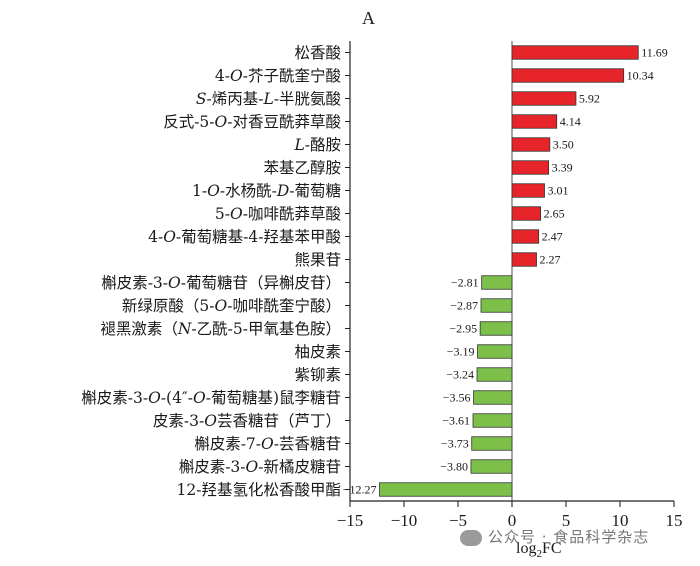 The image size is (700, 566). What do you see at coordinates (278, 214) in the screenshot?
I see `category-label: 5-O-咖啡酰莽草酸` at bounding box center [278, 214].